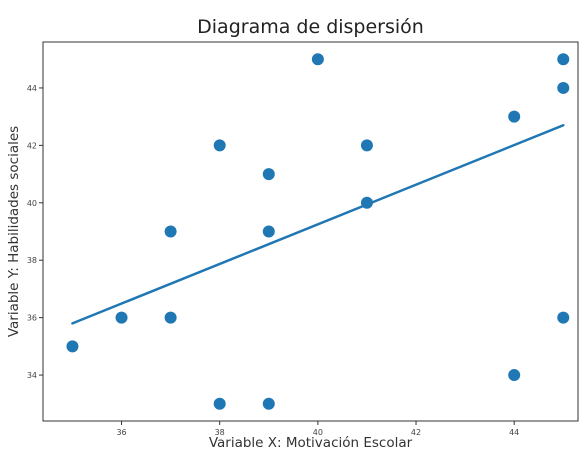  What do you see at coordinates (514, 432) in the screenshot?
I see `x-tick-label: 44` at bounding box center [514, 432].